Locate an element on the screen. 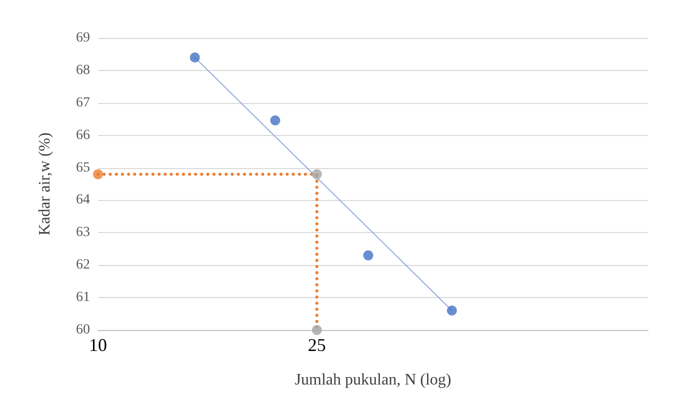  x-axis-title: Jumlah pukulan, N (log) is located at coordinates (373, 380).